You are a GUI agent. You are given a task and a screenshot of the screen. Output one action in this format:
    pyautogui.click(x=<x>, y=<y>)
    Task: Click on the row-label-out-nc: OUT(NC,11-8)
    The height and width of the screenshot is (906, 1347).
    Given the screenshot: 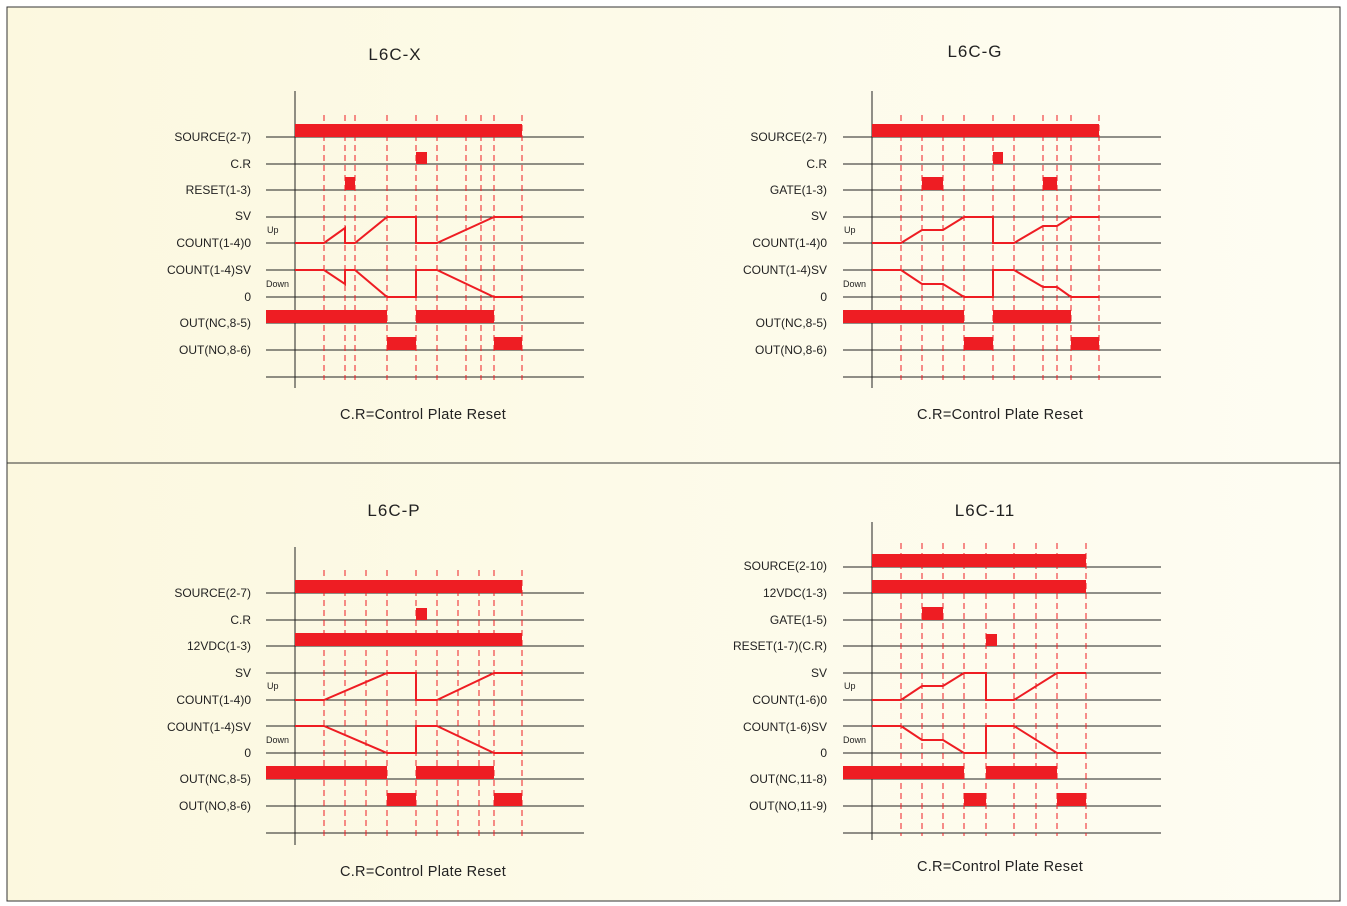 What is the action you would take?
    pyautogui.click(x=788, y=779)
    